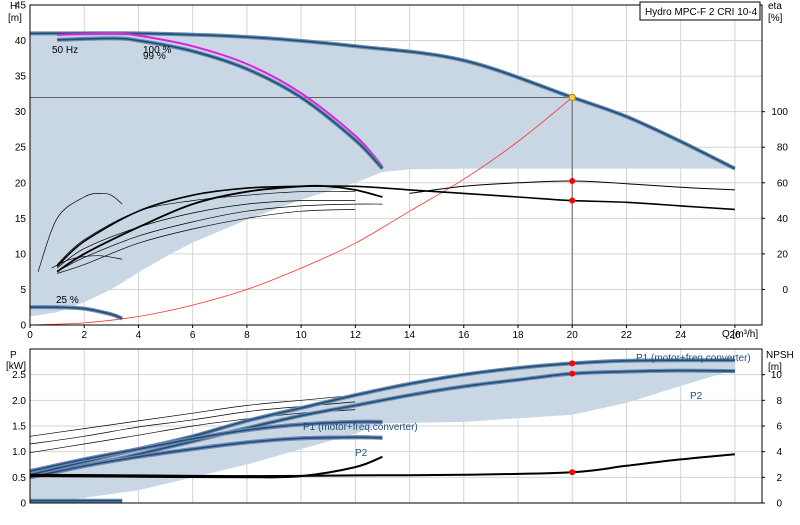 This screenshot has width=800, height=525. I want to click on eta-axis-unit: [%], so click(775, 18).